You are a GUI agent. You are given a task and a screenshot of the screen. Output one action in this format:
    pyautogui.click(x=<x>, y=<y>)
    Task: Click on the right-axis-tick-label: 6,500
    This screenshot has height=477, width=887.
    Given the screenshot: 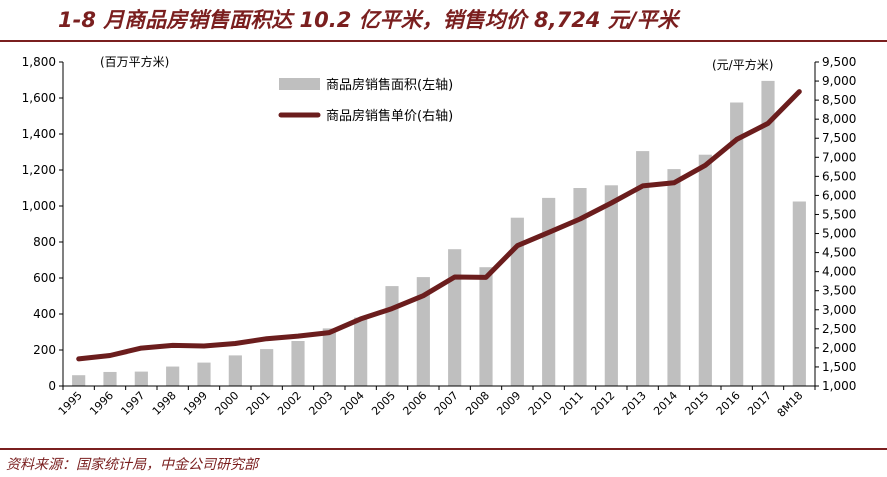 What is the action you would take?
    pyautogui.click(x=839, y=176)
    